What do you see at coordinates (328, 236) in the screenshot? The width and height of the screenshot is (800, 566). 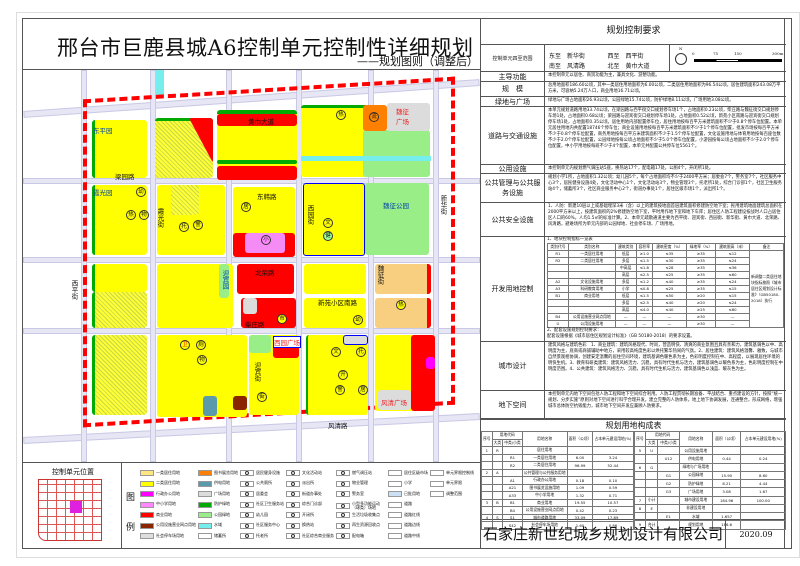 I see `fitness-icon: 健` at bounding box center [328, 236].